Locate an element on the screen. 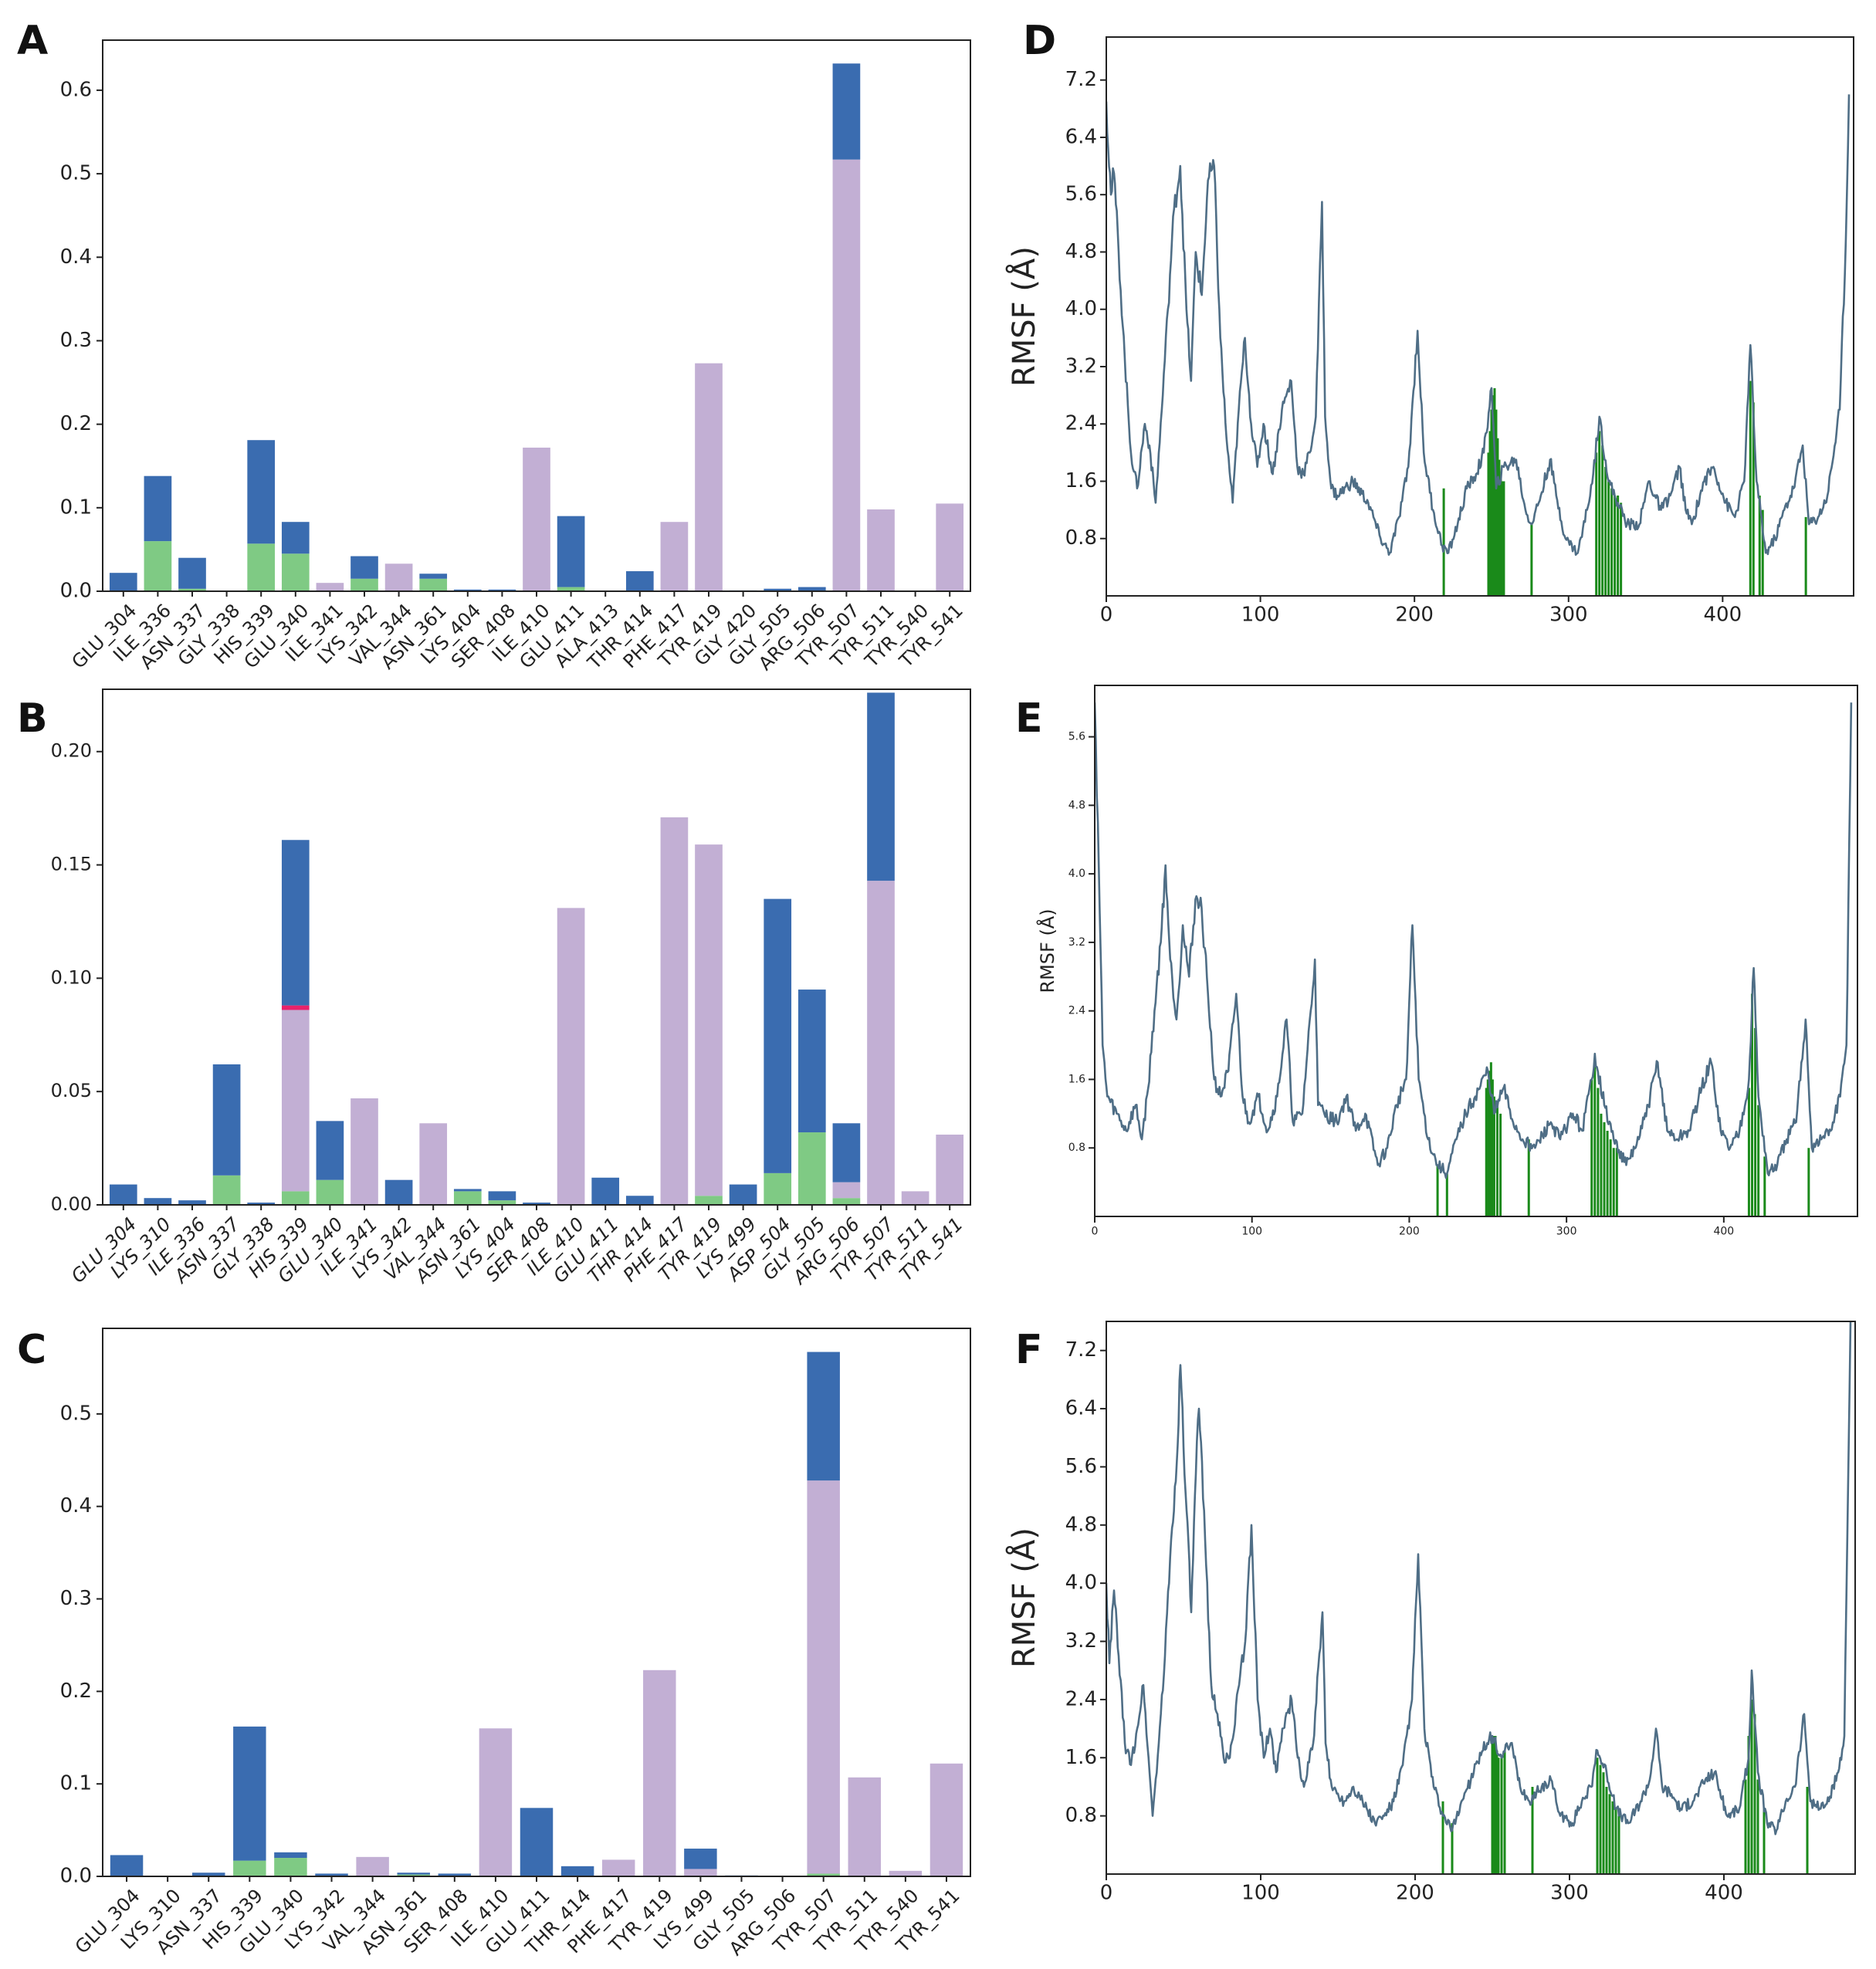 The width and height of the screenshot is (1876, 1969). bar-C-ASN_361-blue is located at coordinates (413, 1874).